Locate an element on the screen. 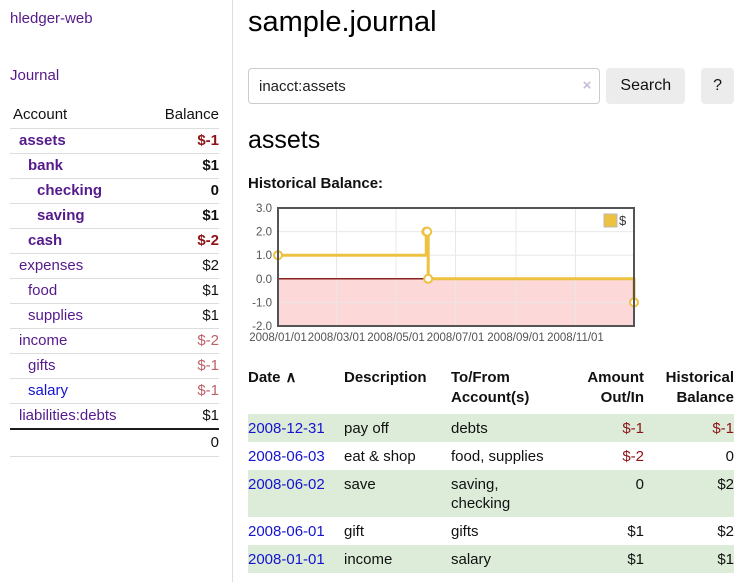 Image resolution: width=742 pixels, height=582 pixels. account-row: liabilities:debts $1 is located at coordinates (114, 416).